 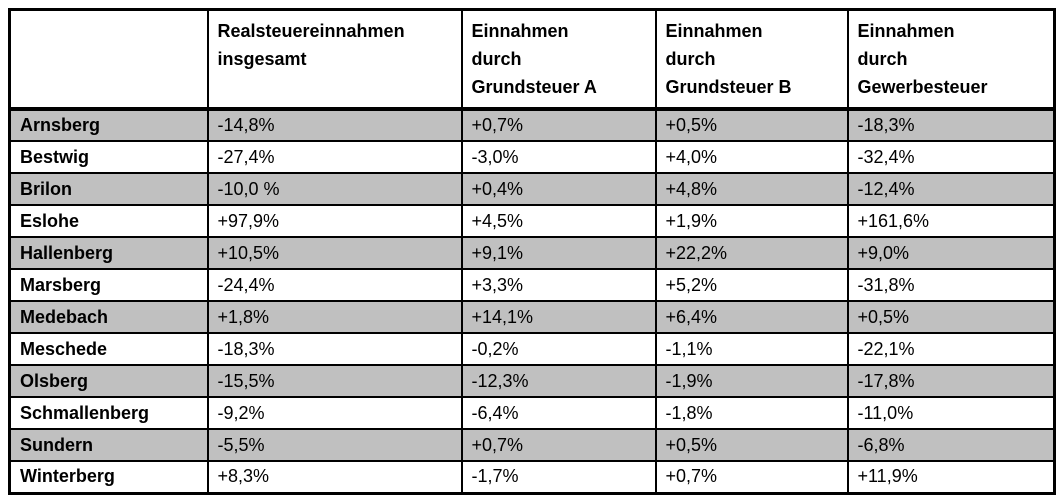 I want to click on cell-gewerbesteuer: -17,8%, so click(x=951, y=381).